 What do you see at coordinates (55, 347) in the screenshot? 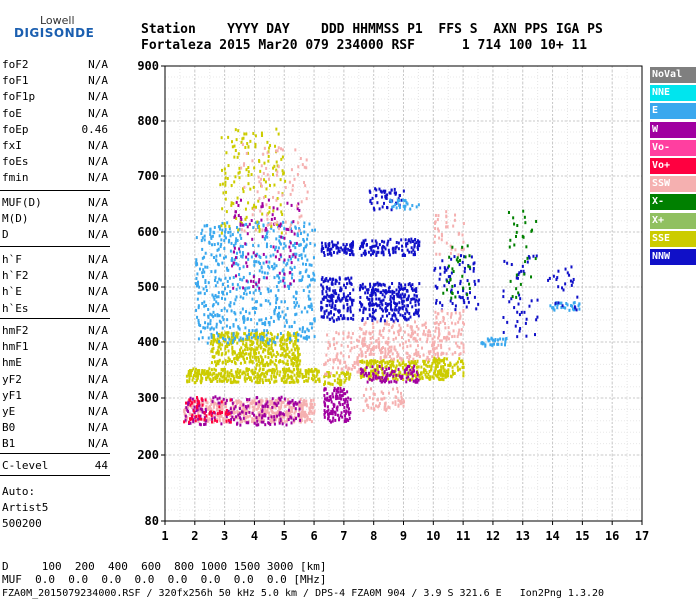
I see `param-row: hmF1 N/A` at bounding box center [55, 347].